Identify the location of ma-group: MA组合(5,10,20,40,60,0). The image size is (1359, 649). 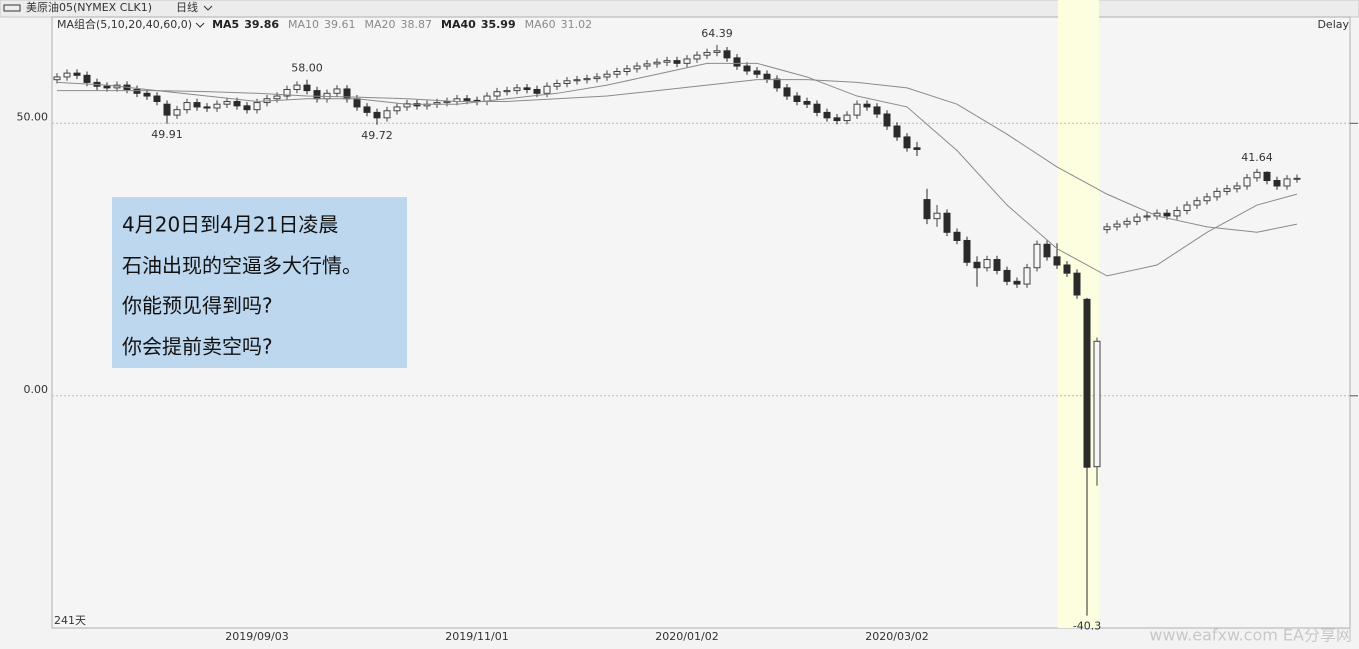
(124, 24).